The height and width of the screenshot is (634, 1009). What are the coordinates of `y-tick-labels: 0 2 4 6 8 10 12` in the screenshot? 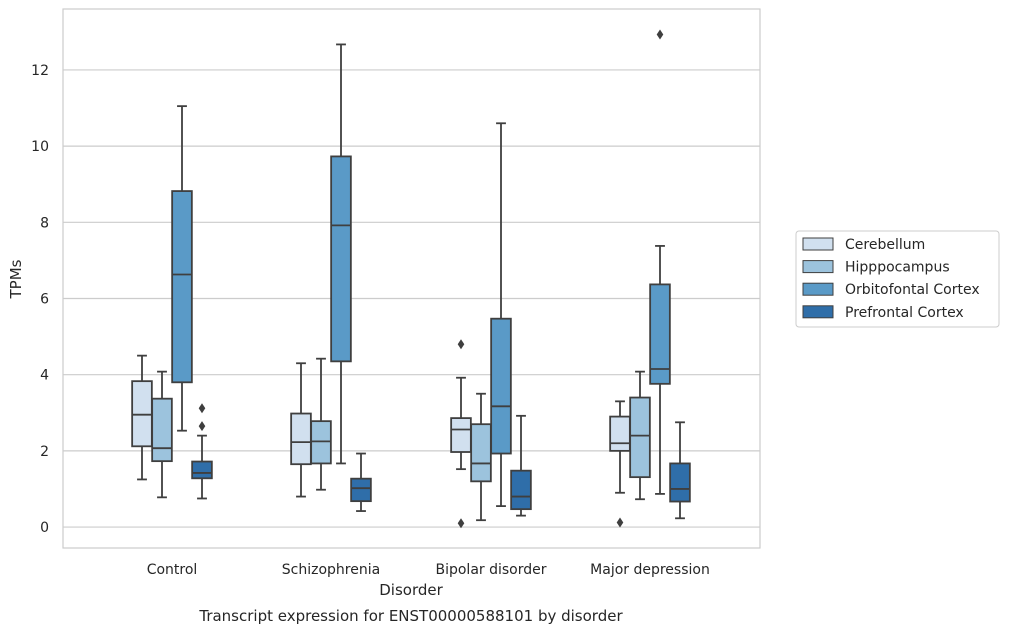 It's located at (40, 299).